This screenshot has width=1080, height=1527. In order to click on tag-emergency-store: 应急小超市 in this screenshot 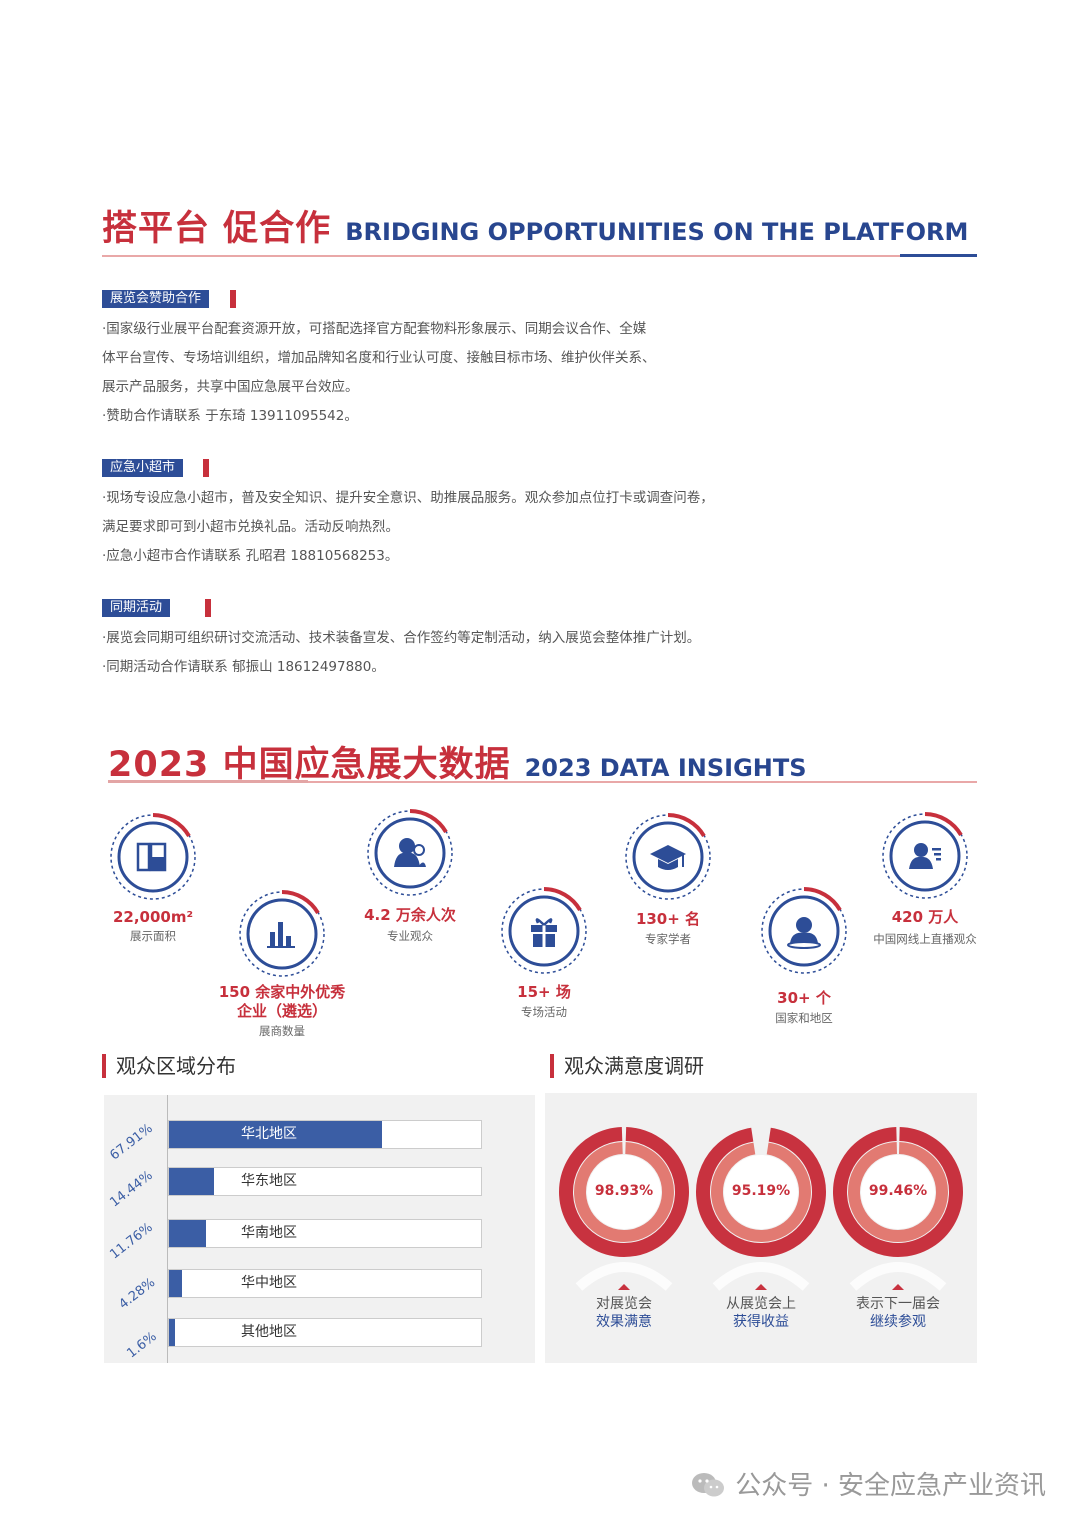, I will do `click(143, 468)`.